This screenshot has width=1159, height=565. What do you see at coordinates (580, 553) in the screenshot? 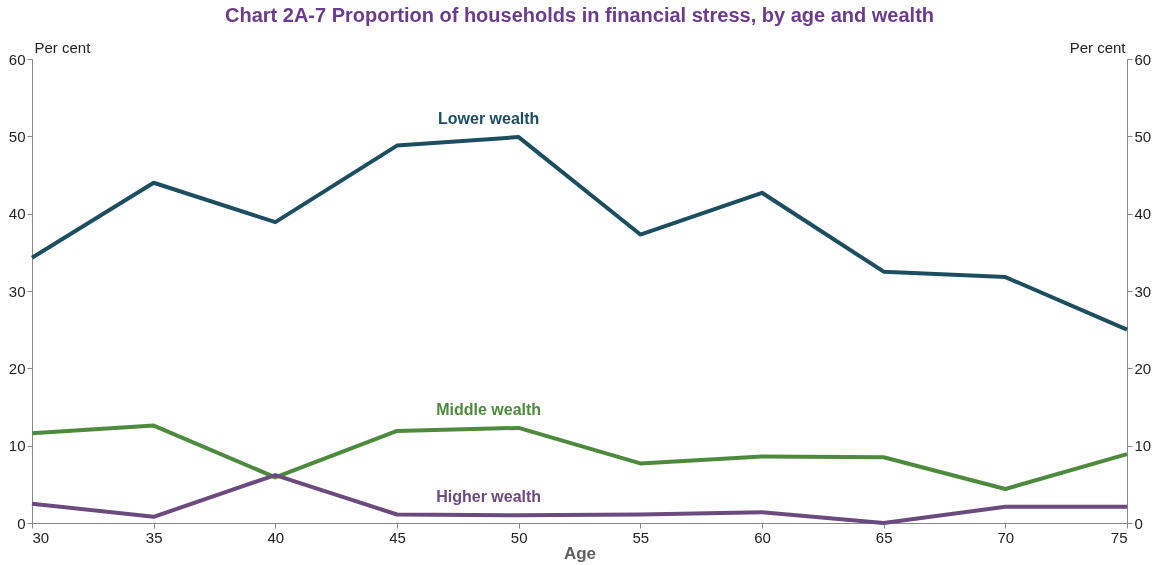
I see `x-axis-title: Age` at bounding box center [580, 553].